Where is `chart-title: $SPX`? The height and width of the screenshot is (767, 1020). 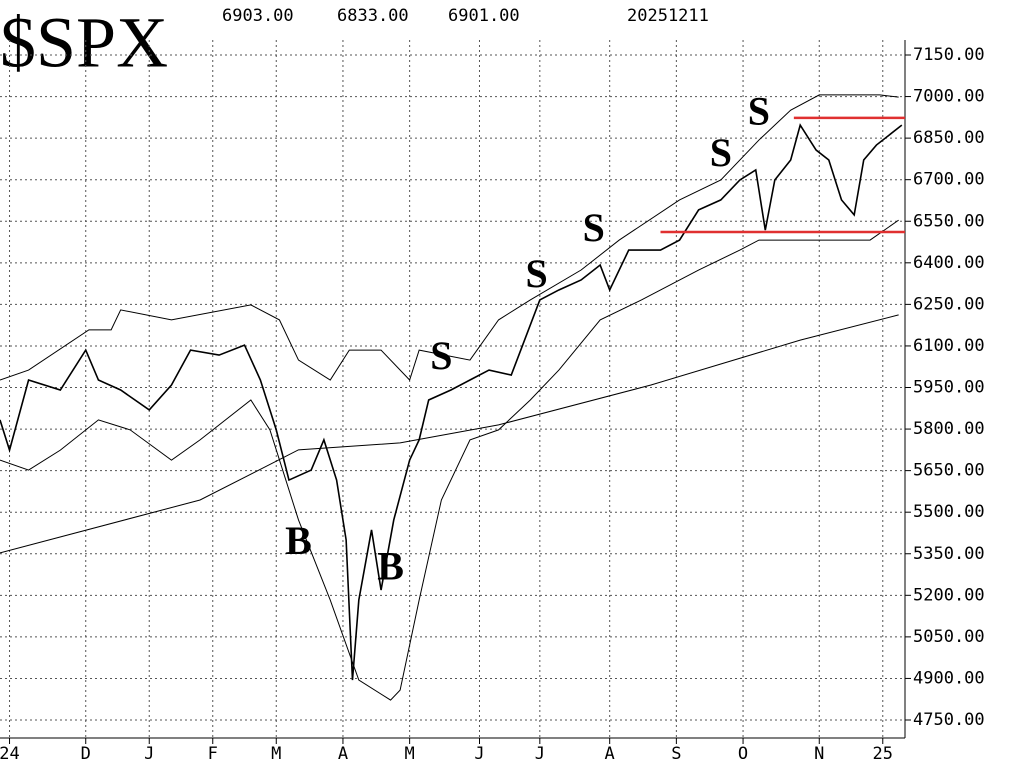
chart-title: $SPX is located at coordinates (84, 43).